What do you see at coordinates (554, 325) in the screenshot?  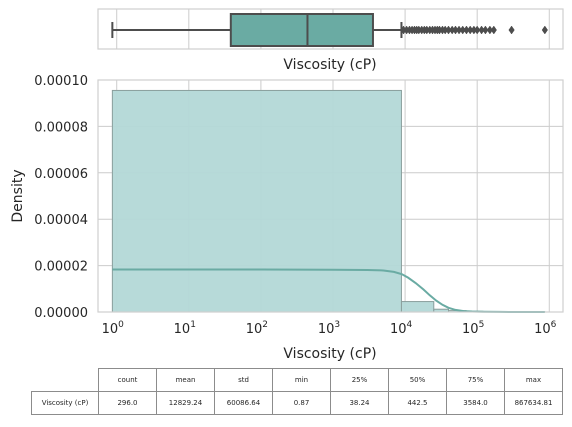 I see `x-tick-exponent-6: 6` at bounding box center [554, 325].